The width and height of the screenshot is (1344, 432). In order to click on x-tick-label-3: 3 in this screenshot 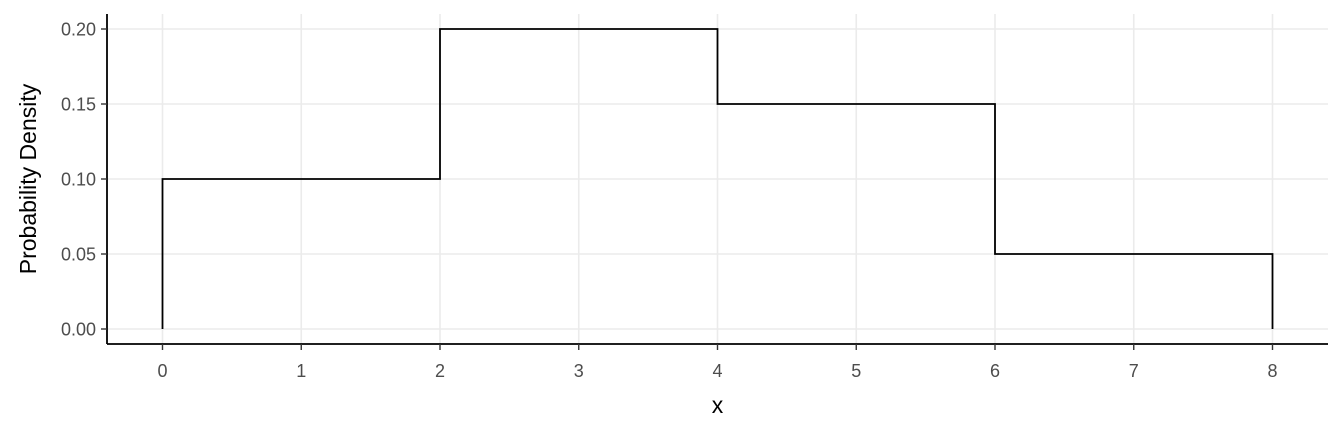, I will do `click(579, 371)`.